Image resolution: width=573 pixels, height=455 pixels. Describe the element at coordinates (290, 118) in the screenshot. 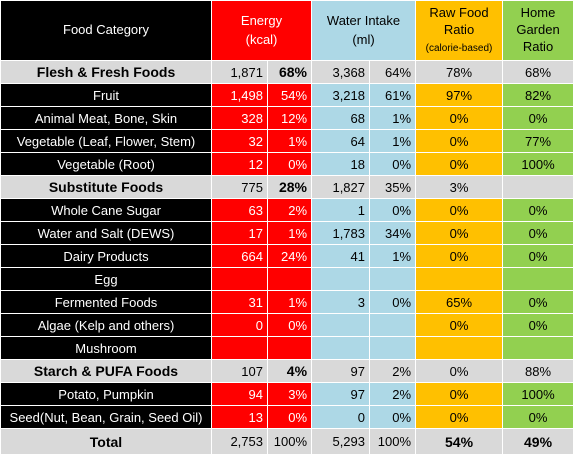

I see `row-kcal-pct: 12%` at that location.